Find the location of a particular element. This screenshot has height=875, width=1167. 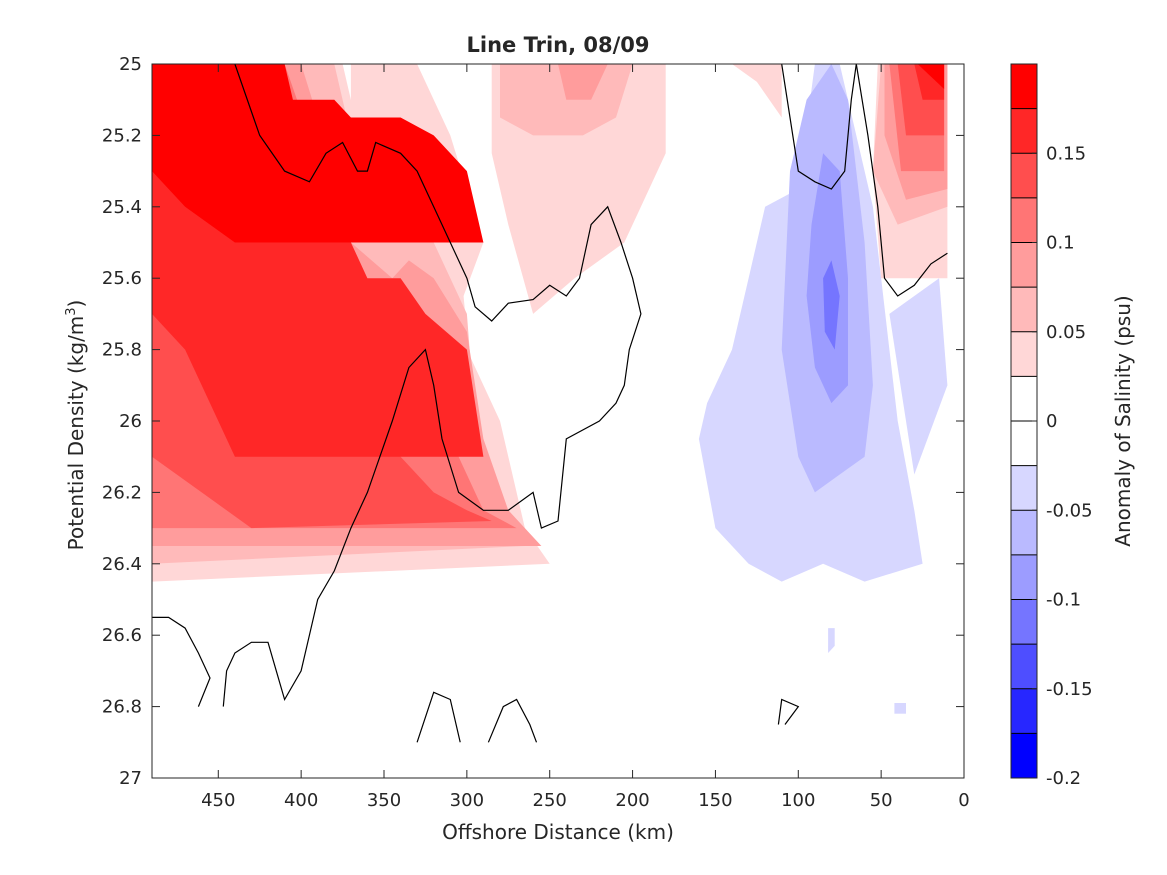

colorbar-tick-label: 0.05 is located at coordinates (1066, 332).